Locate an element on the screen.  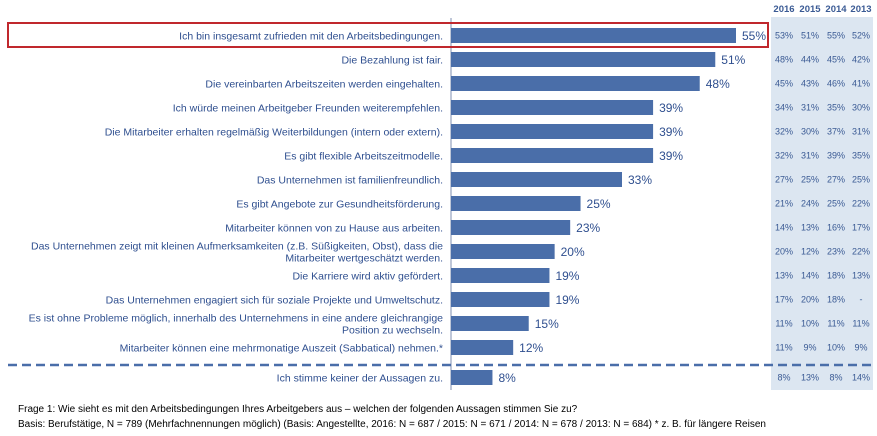
history-value: 44% is located at coordinates (810, 60).